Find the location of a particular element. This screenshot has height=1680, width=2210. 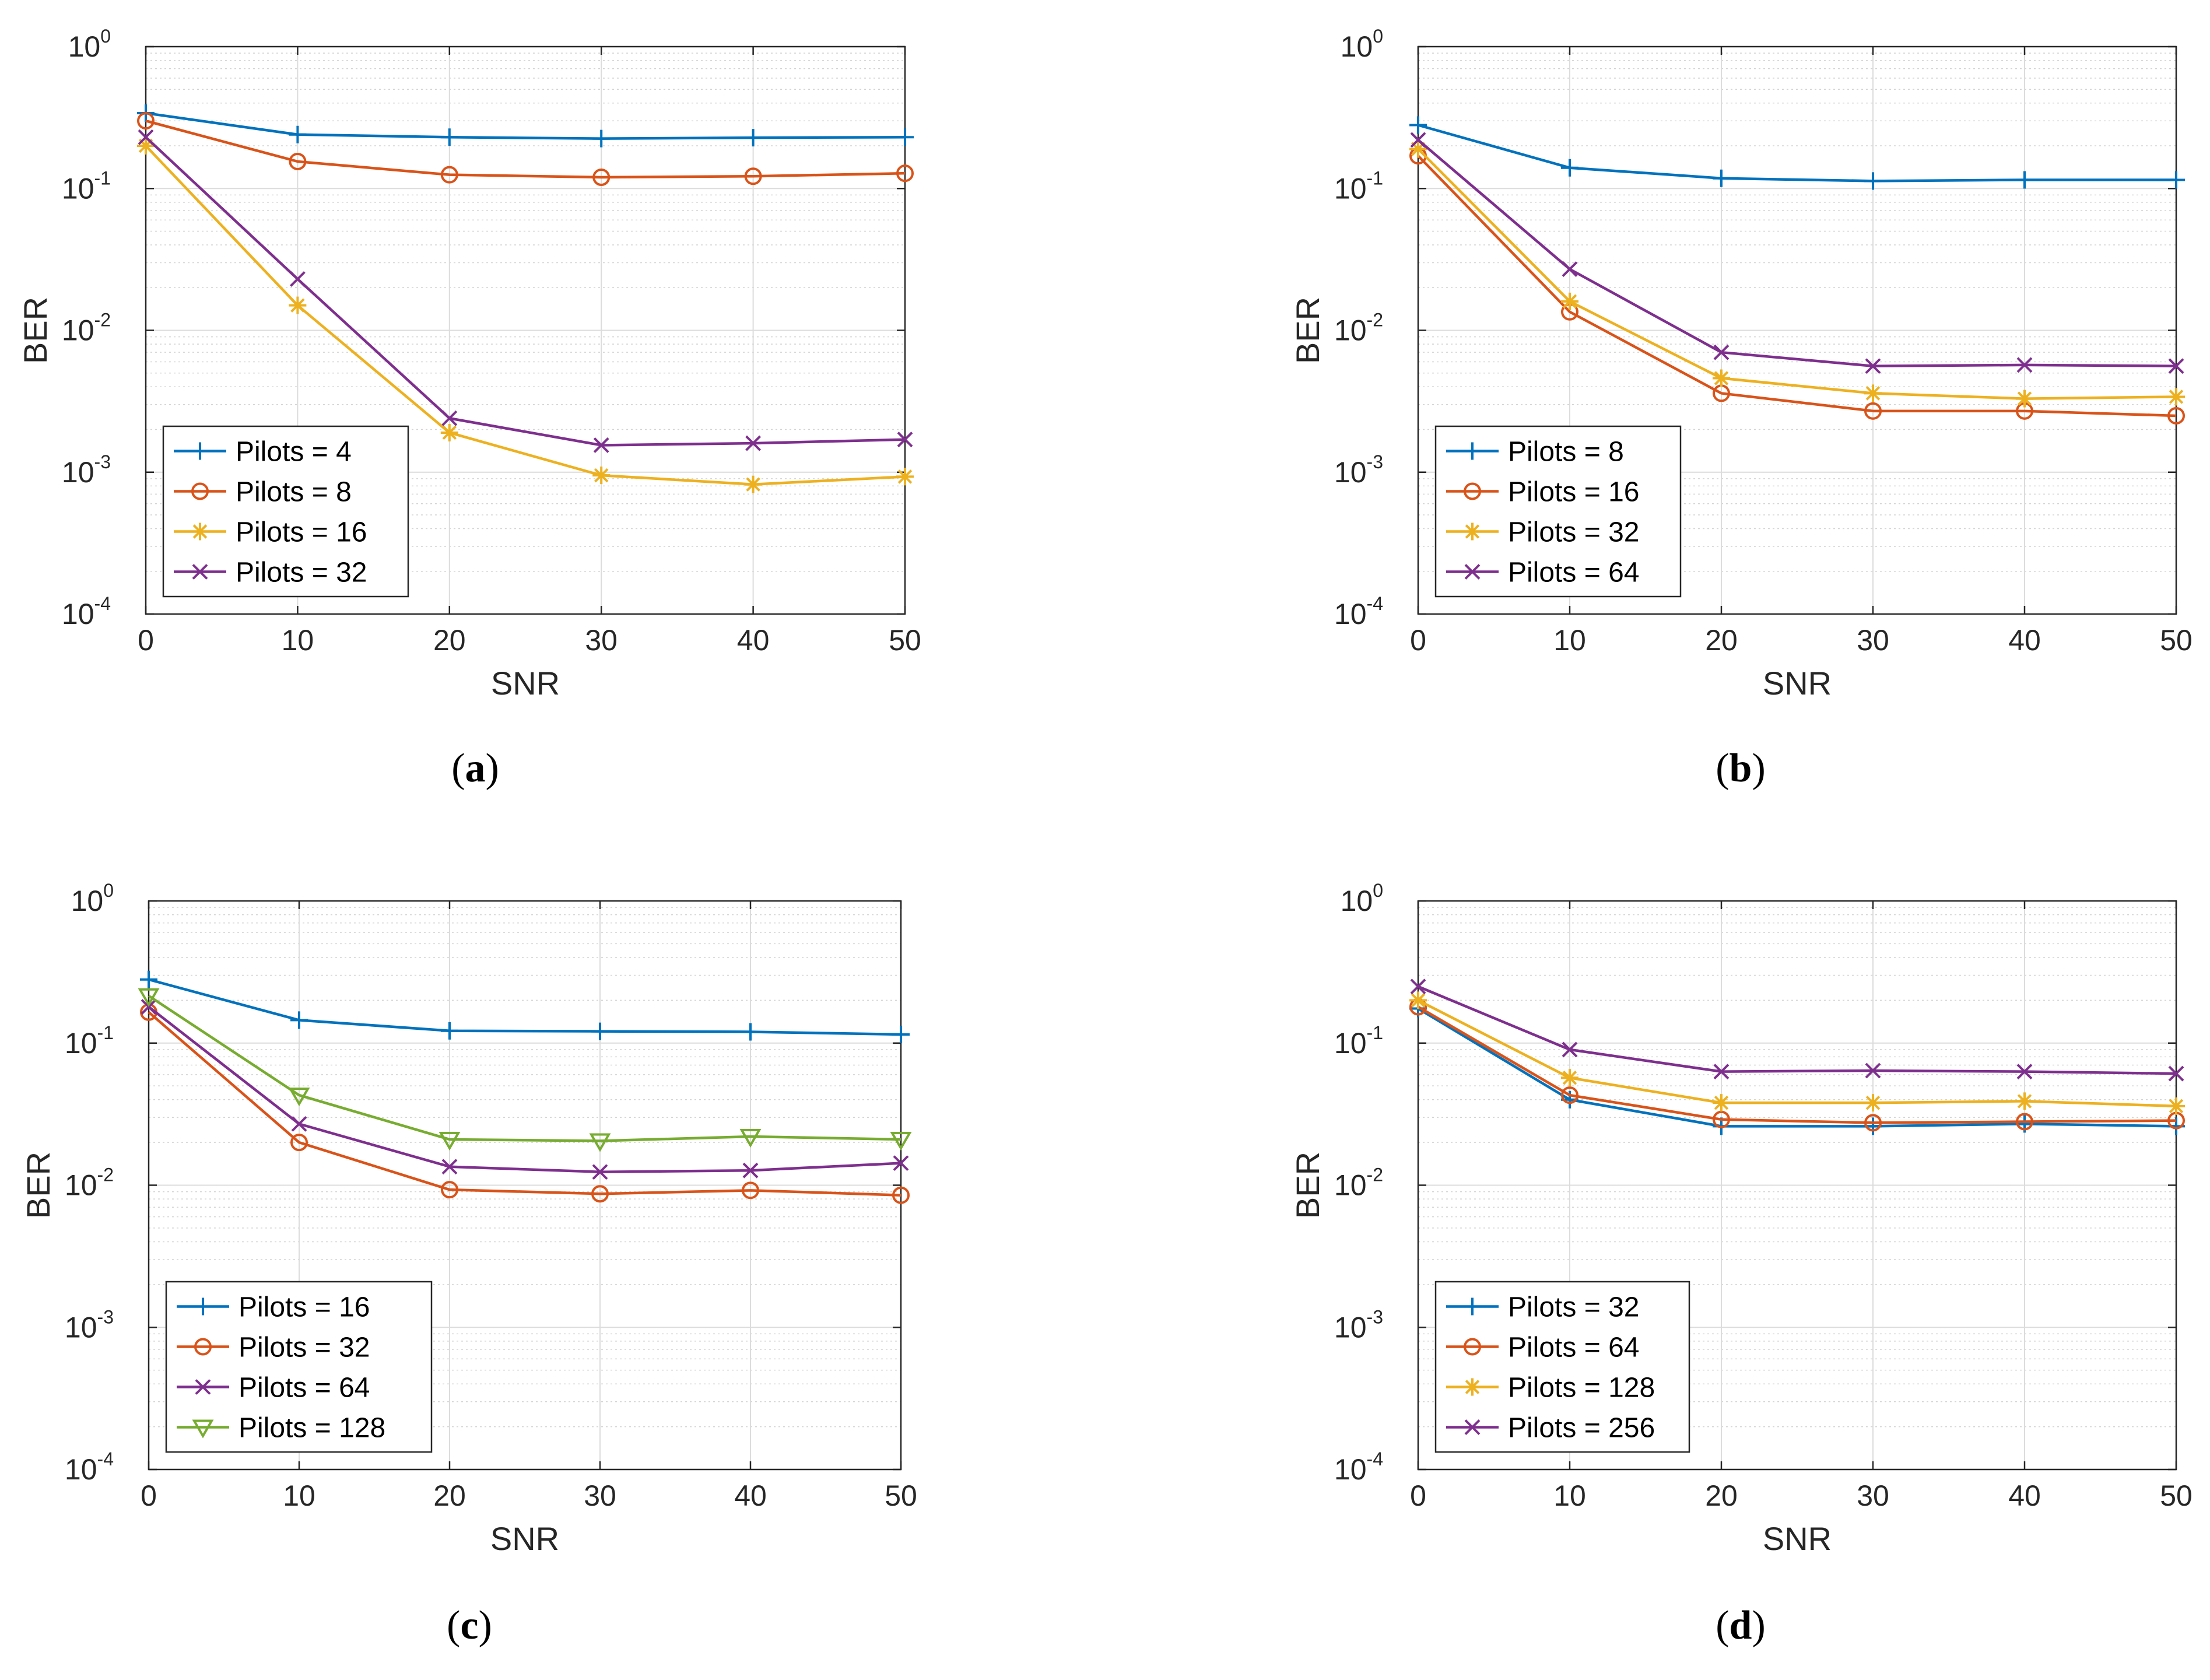

x-axis-label: SNR is located at coordinates (525, 683).